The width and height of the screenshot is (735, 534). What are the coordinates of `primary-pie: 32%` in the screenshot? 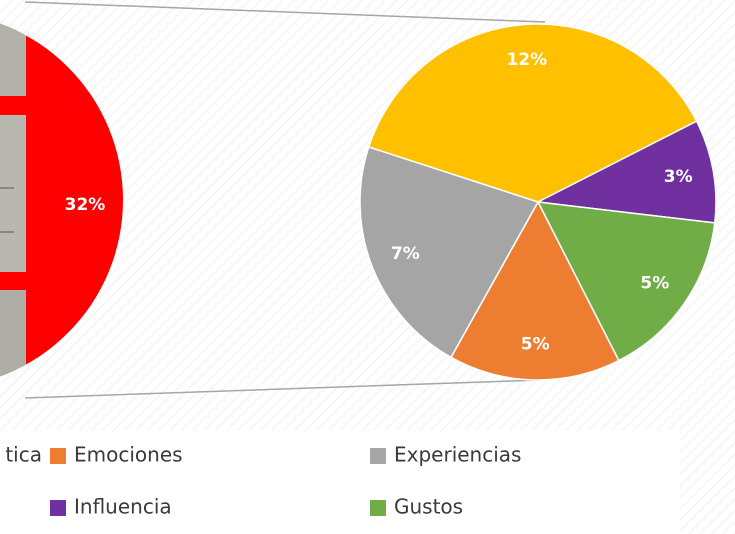 It's located at (61, 200).